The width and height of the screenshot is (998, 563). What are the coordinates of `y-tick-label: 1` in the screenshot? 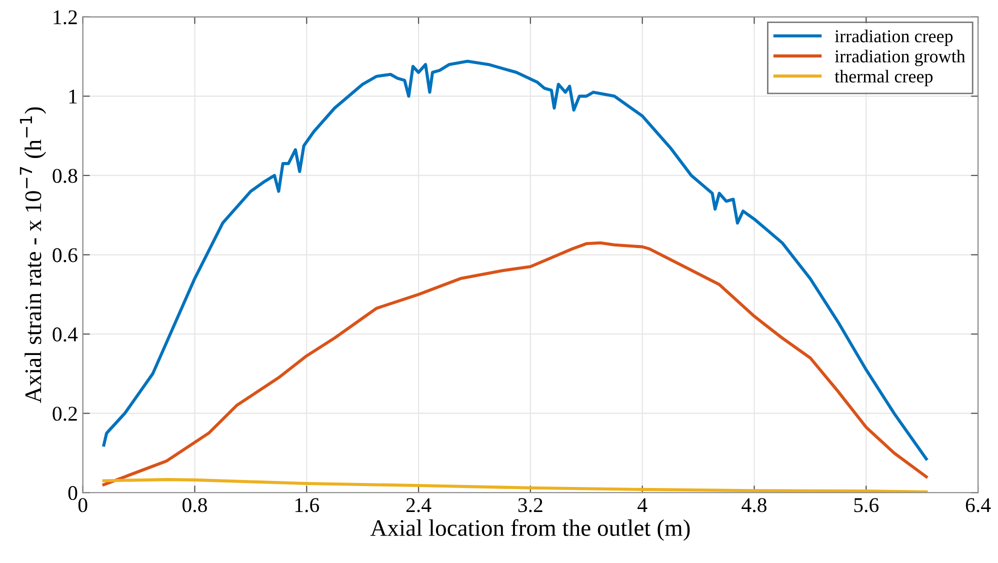 It's located at (73, 97).